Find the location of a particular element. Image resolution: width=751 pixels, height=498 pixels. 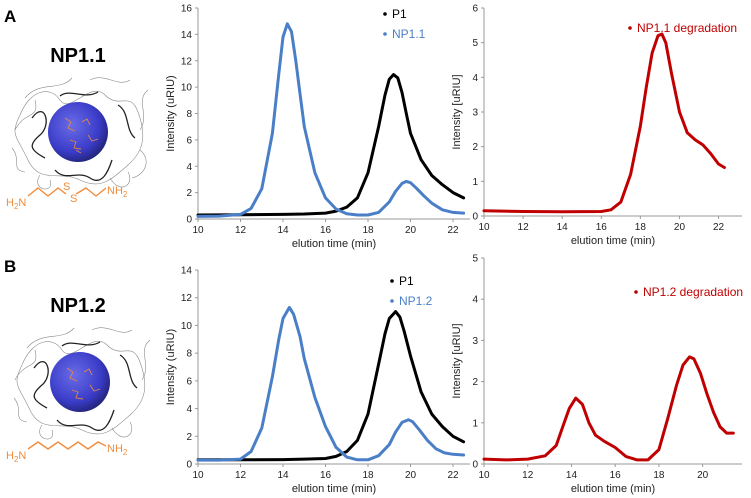

linker-diamine-b: H2N NH2 is located at coordinates (67, 452).